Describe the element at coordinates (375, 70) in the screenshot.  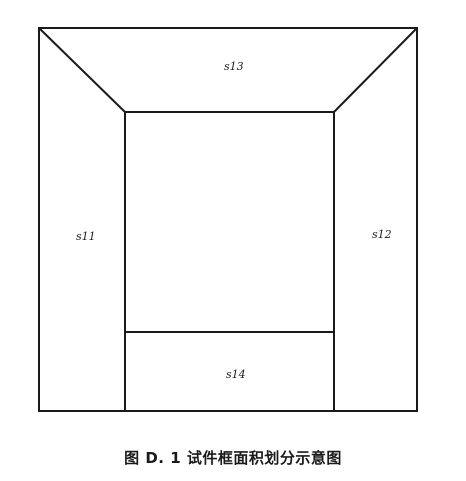
I see `diagonal-top-right` at that location.